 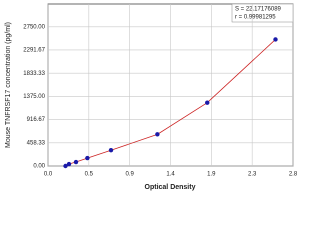 I want to click on y-tick-label: 916.67, so click(x=36, y=120).